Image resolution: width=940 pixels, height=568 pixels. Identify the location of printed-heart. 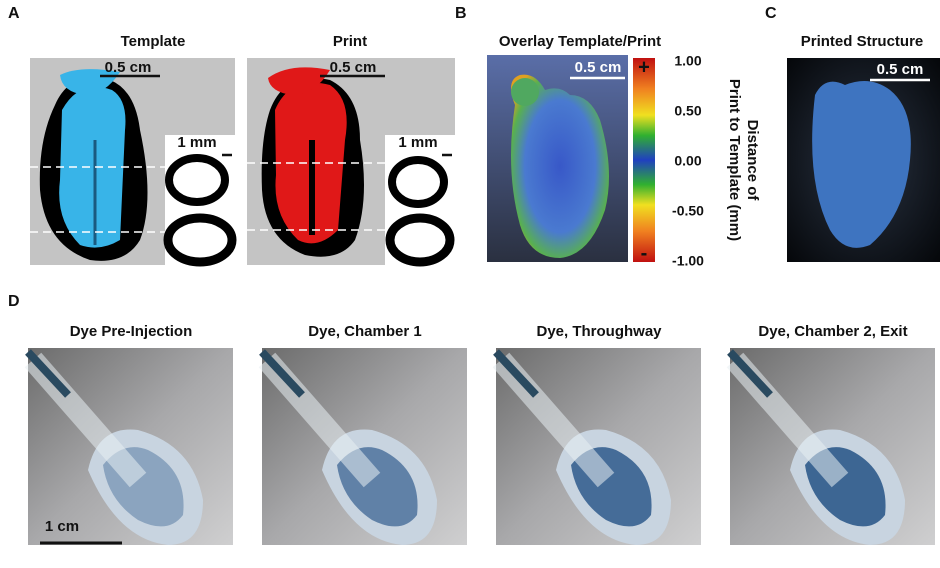
(861, 164).